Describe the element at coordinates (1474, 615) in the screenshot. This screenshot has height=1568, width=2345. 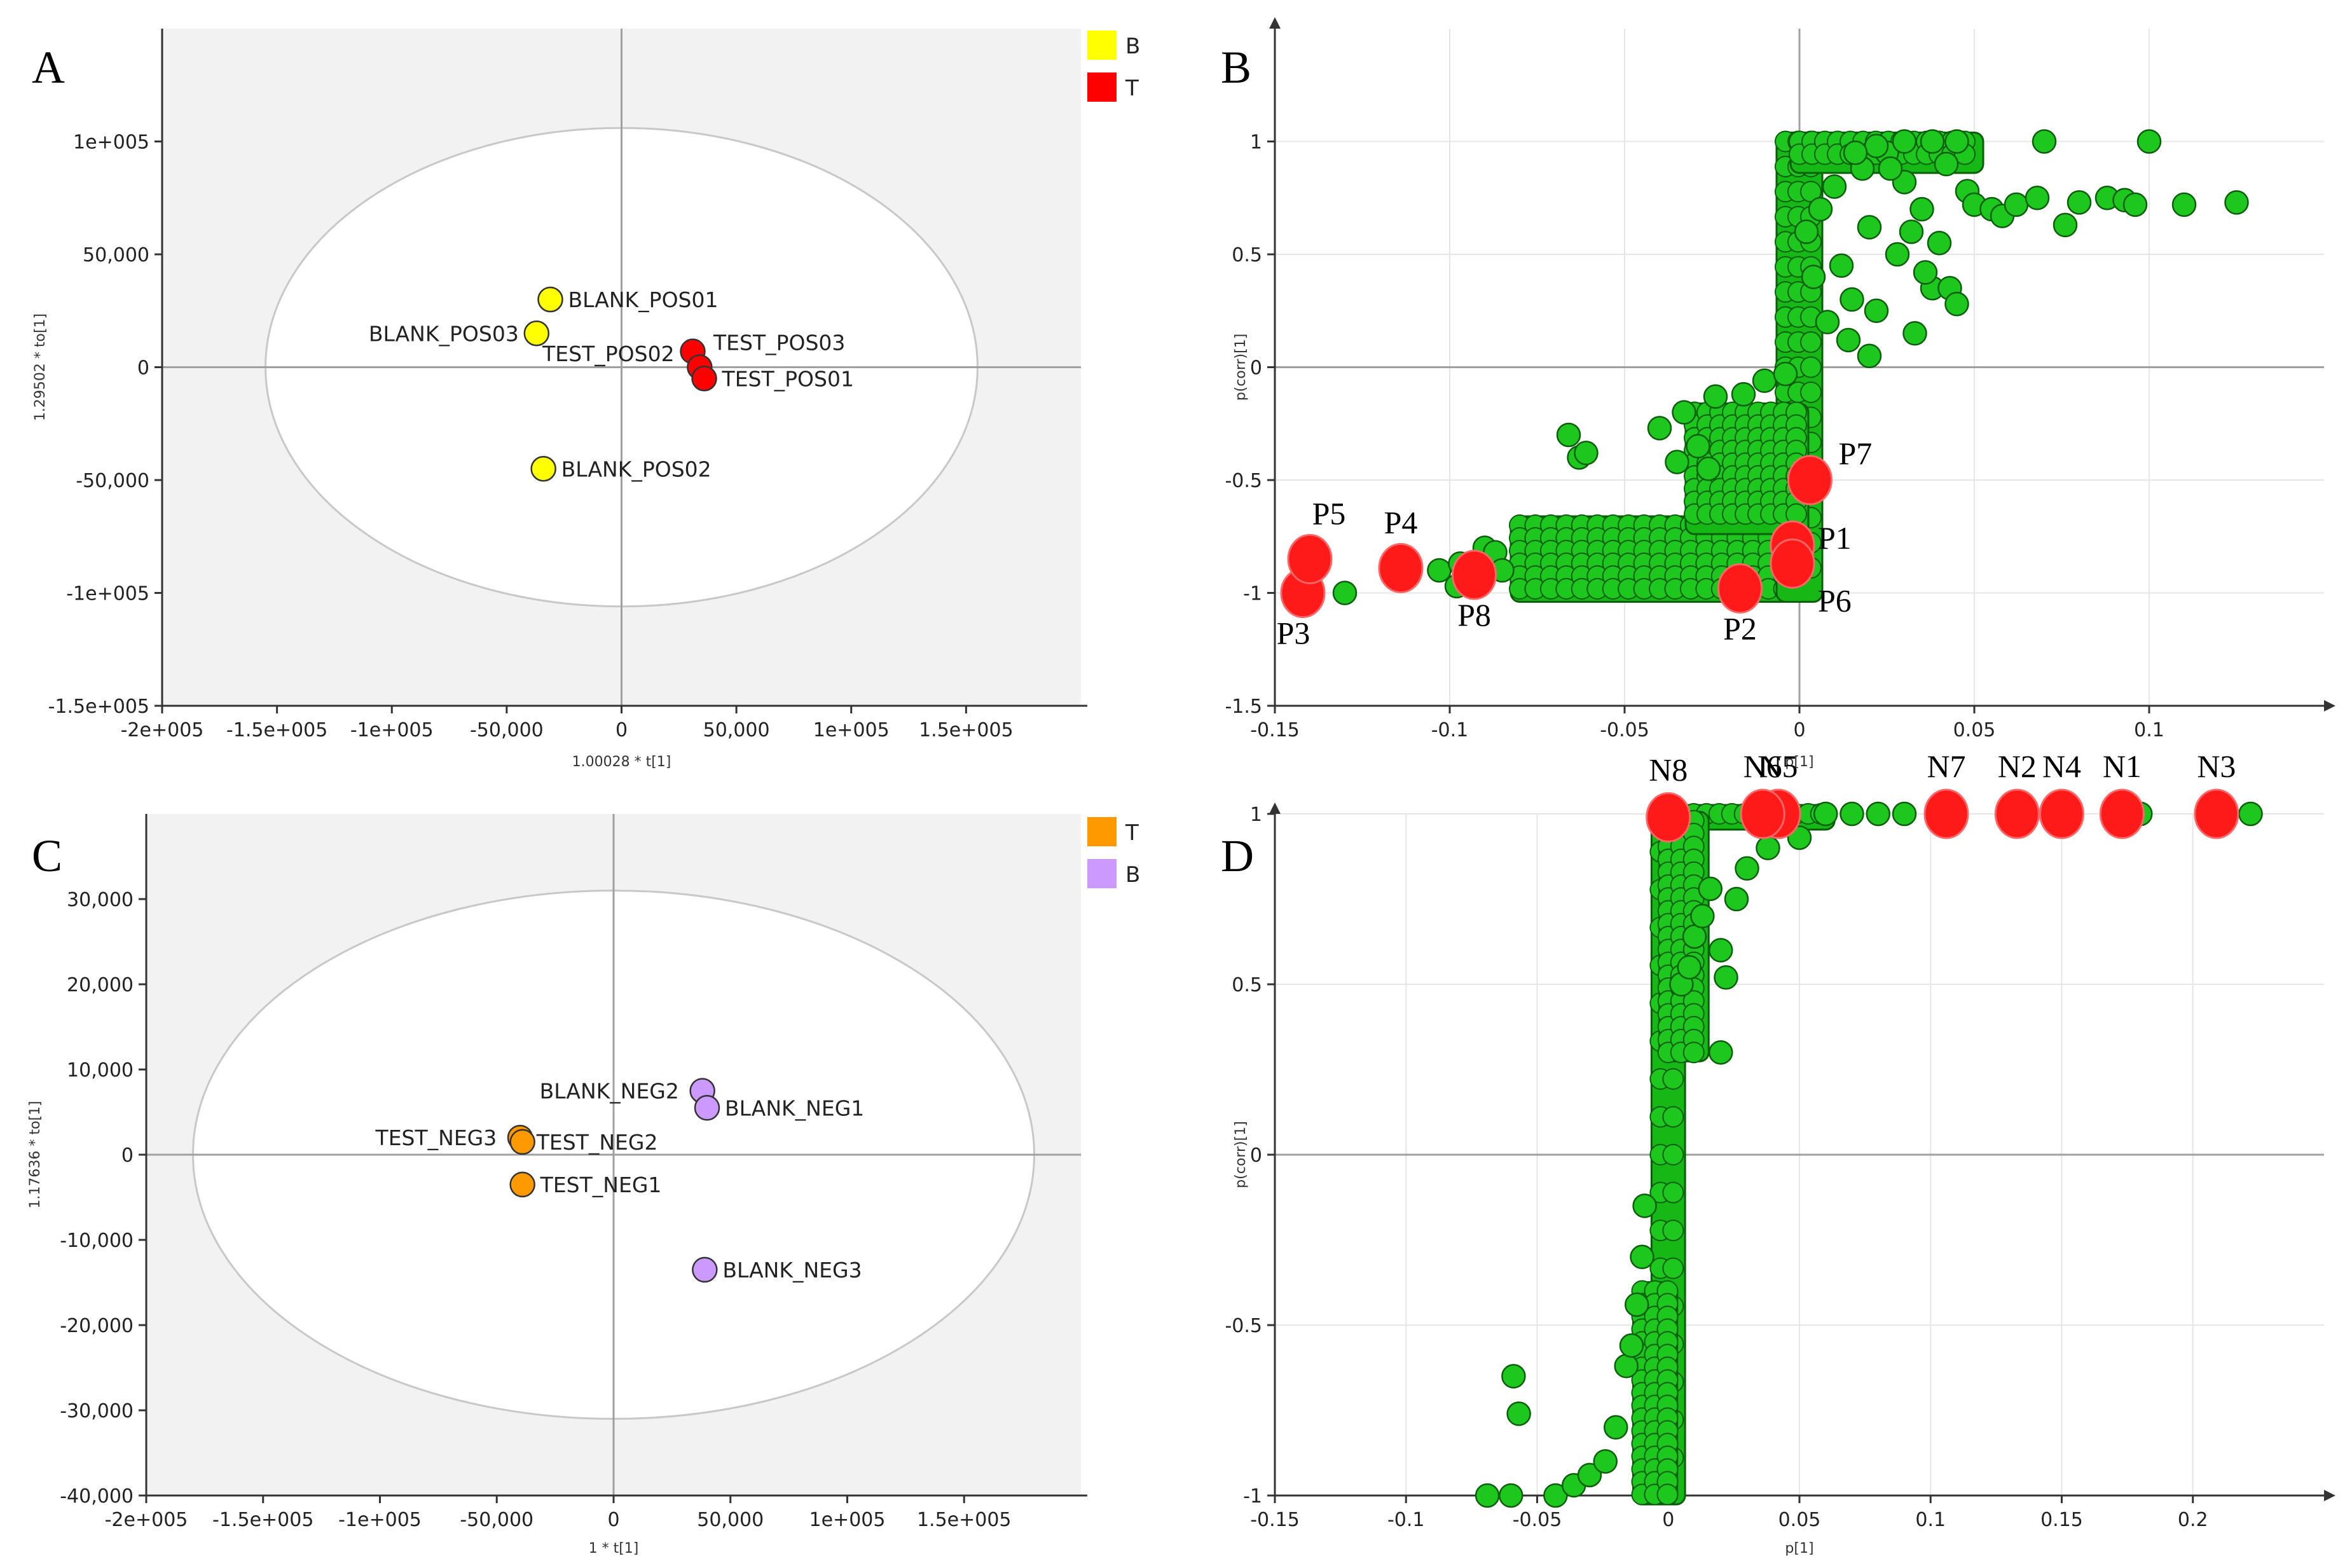
I see `marker-label: P8` at that location.